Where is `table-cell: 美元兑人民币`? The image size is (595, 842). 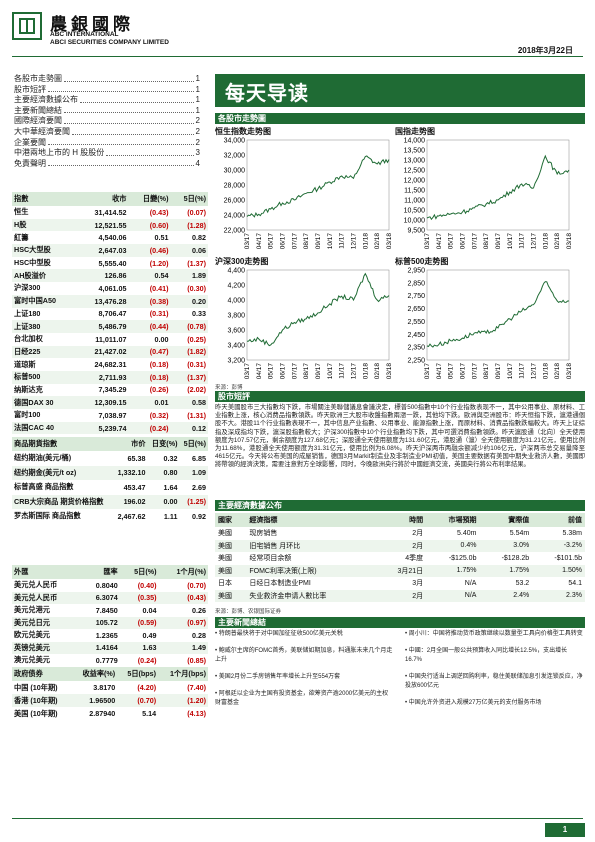
table-cell: 美元兑人民币 is located at coordinates (36, 585).